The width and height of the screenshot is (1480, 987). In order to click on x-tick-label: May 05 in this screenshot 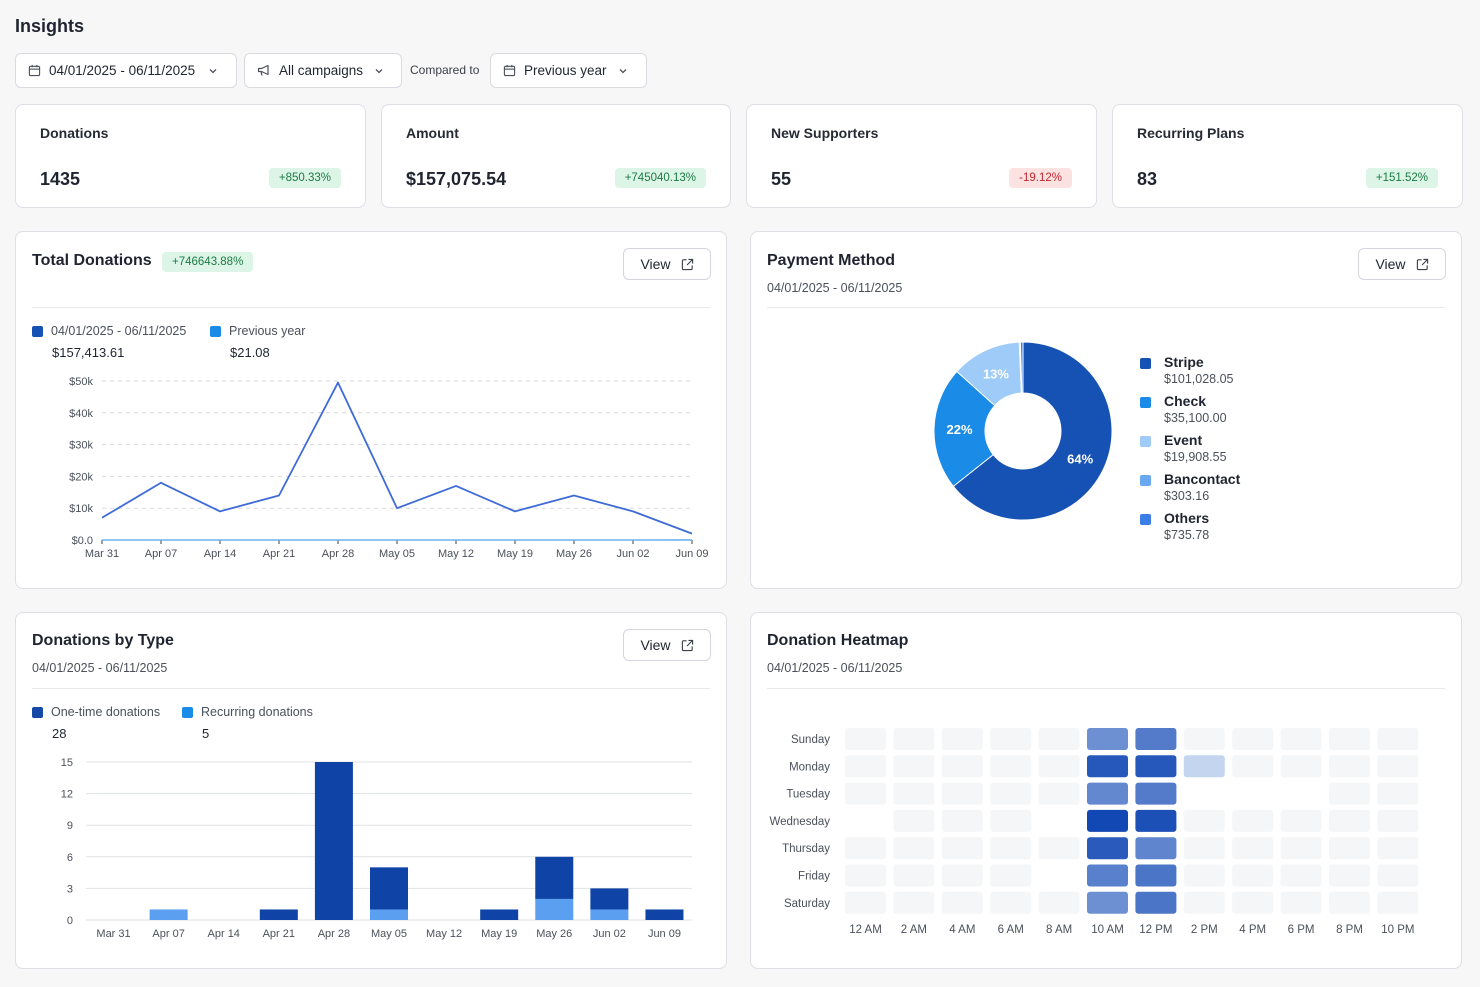, I will do `click(389, 934)`.